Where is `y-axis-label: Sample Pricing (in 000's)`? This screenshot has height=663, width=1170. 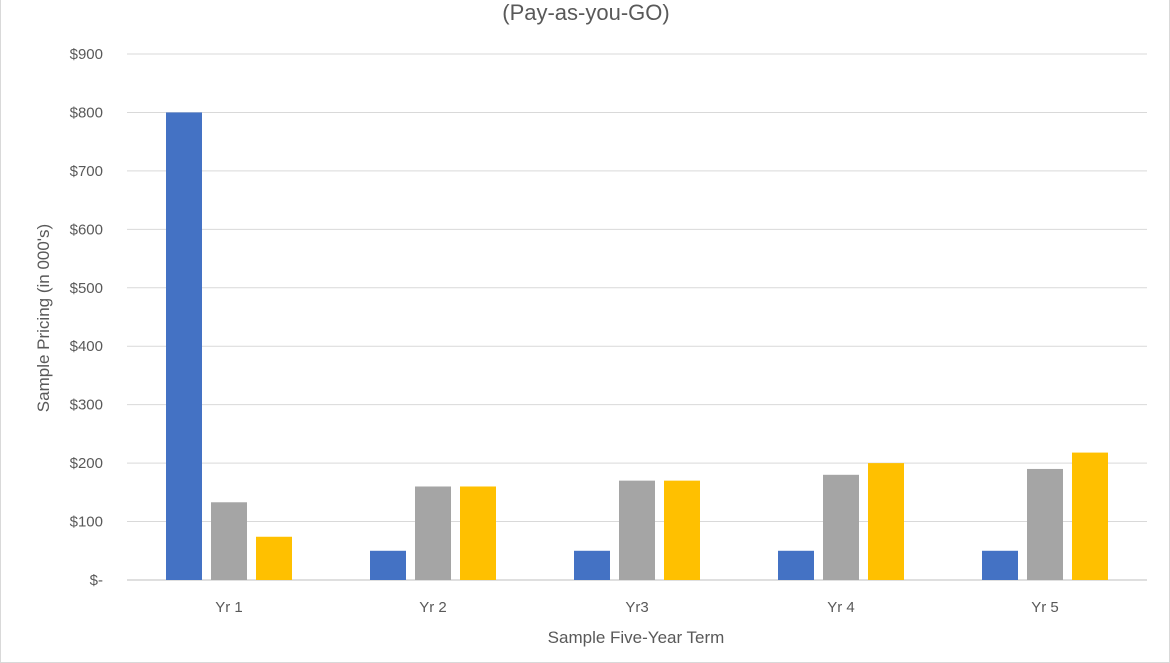 y-axis-label: Sample Pricing (in 000's) is located at coordinates (43, 318).